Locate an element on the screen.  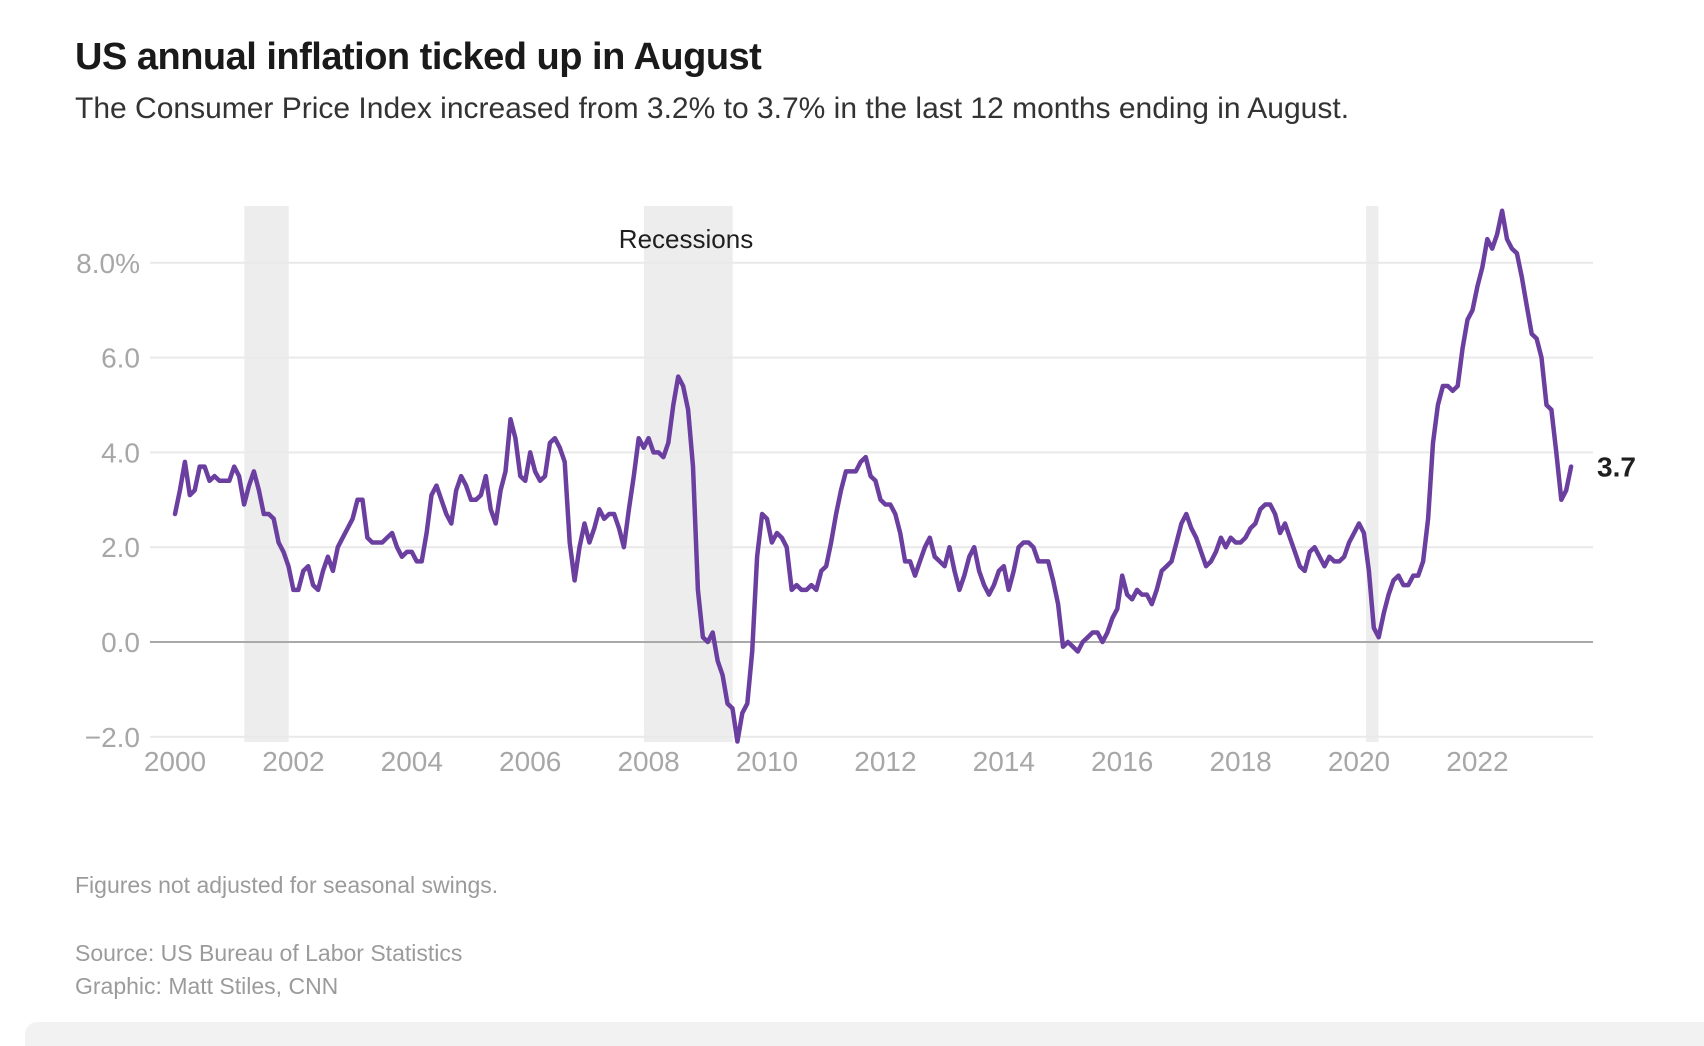
chart-title: US annual inflation ticked up in August is located at coordinates (418, 57).